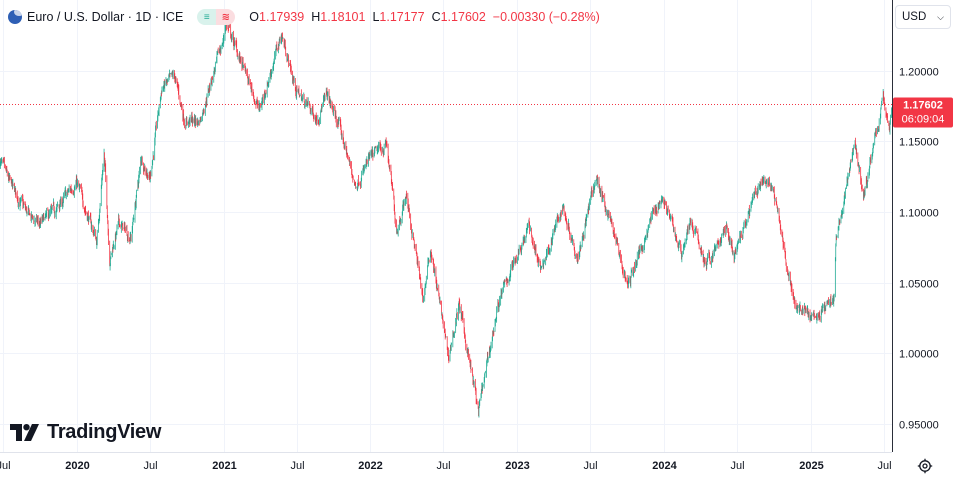  I want to click on time-tick-label: 2020, so click(77, 466).